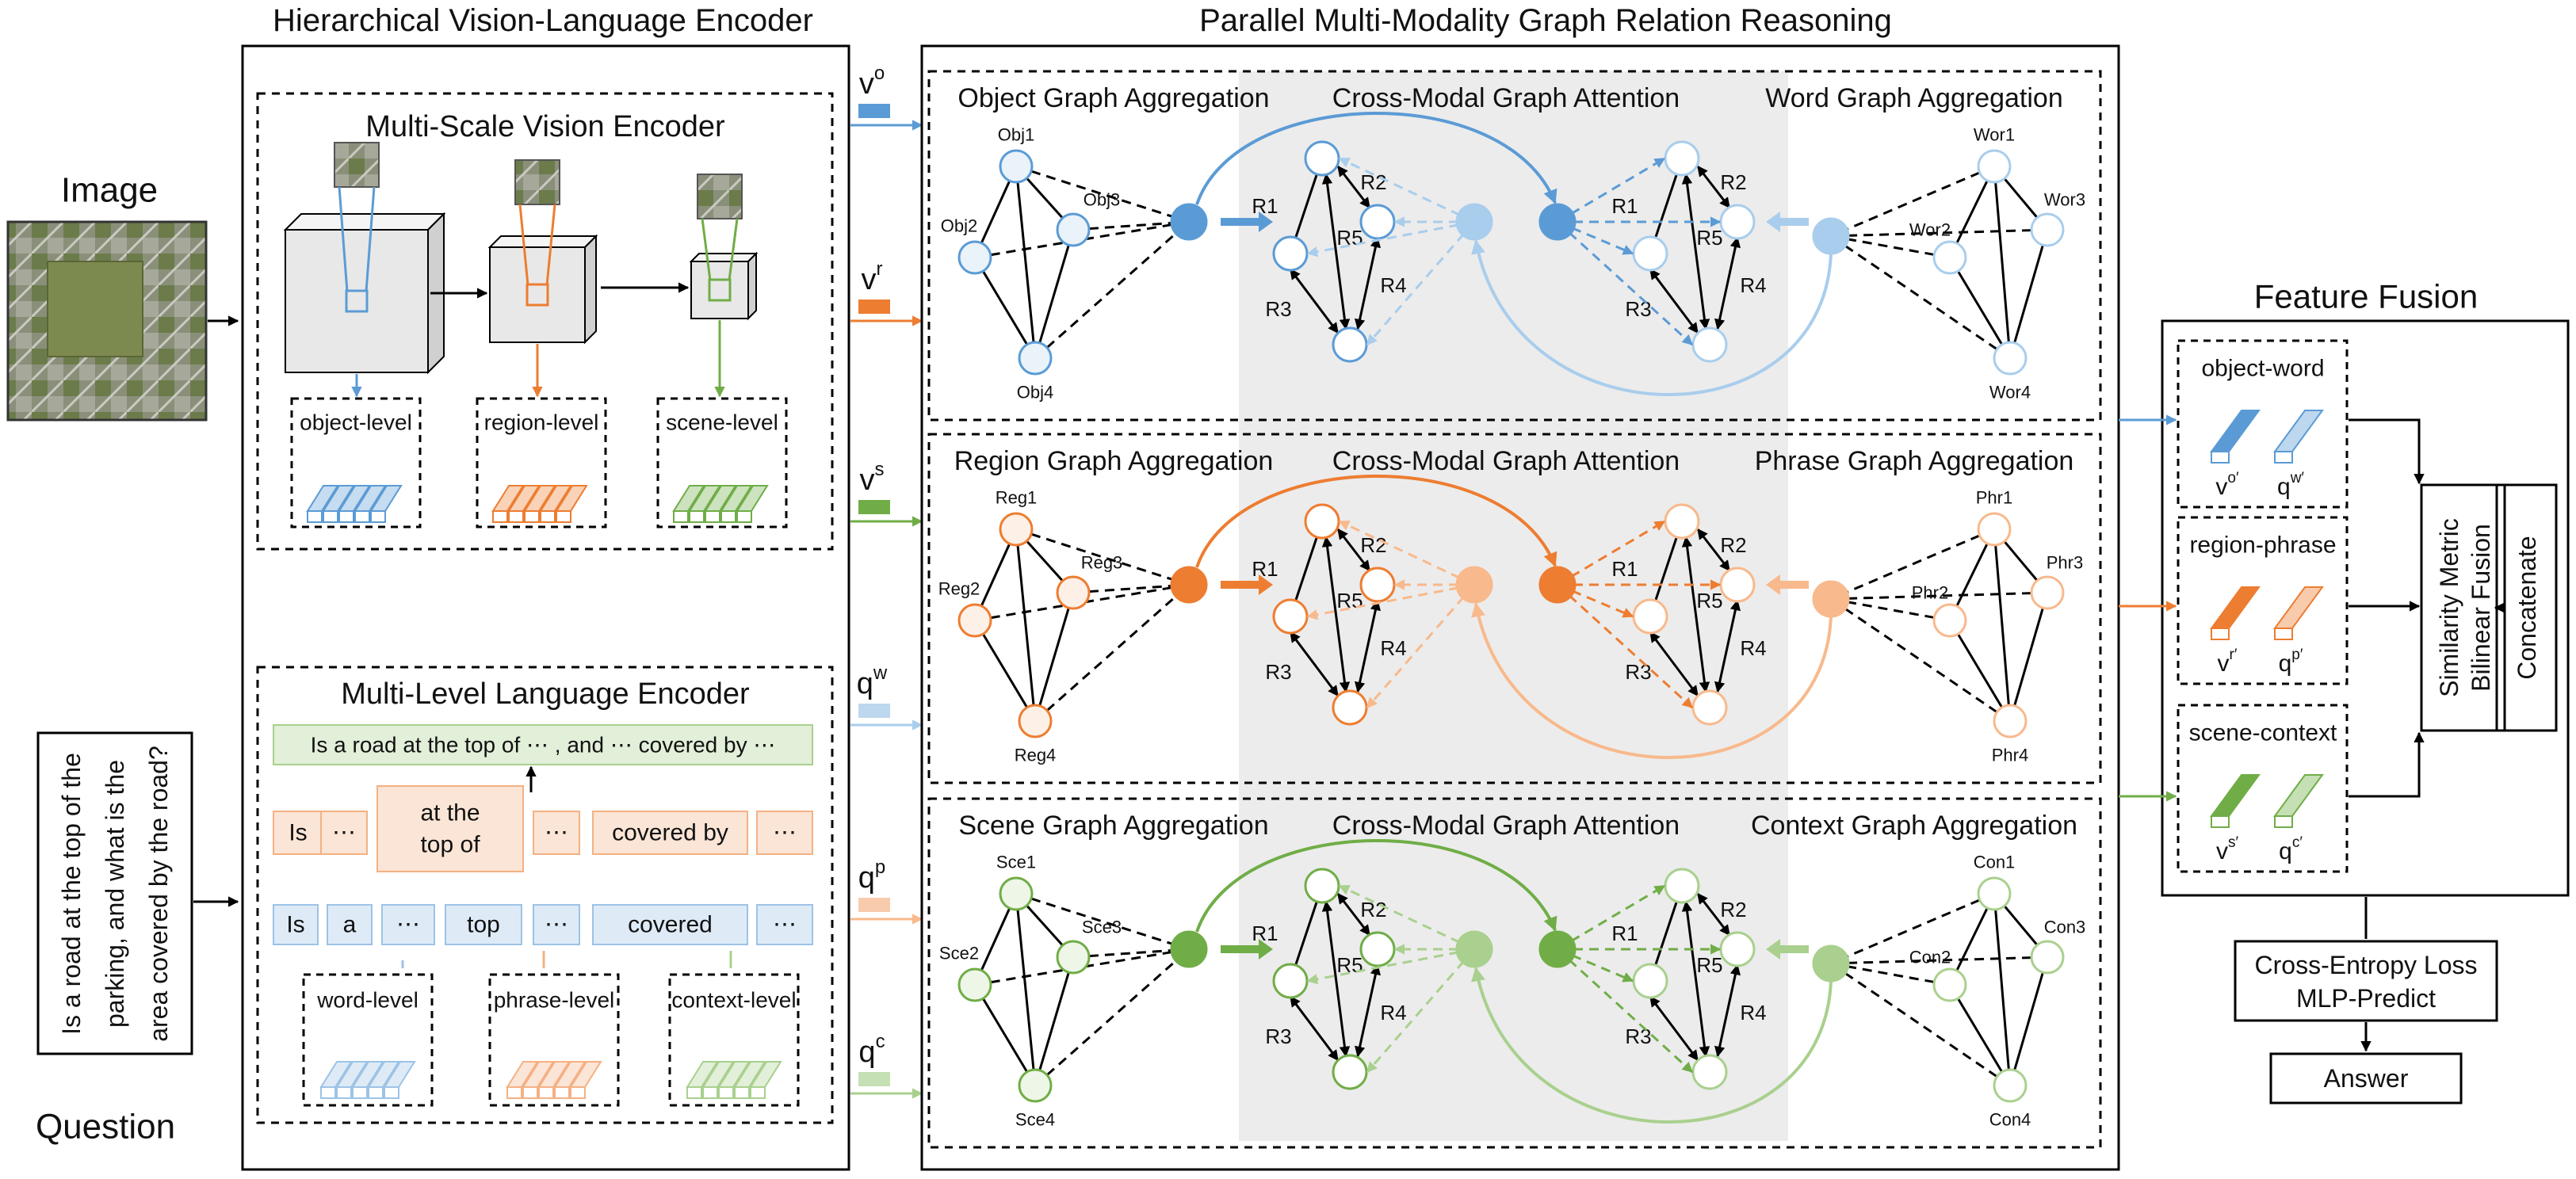  I want to click on level-label: object-level, so click(356, 422).